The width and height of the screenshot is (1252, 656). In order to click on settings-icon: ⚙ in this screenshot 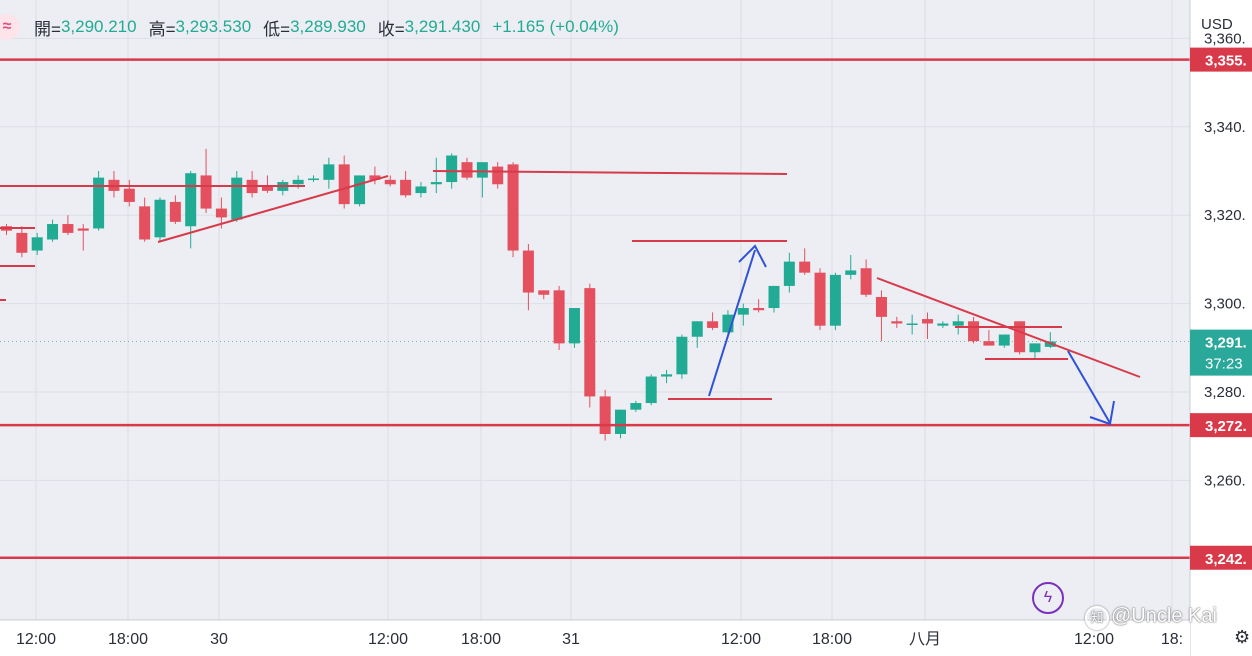, I will do `click(1242, 637)`.